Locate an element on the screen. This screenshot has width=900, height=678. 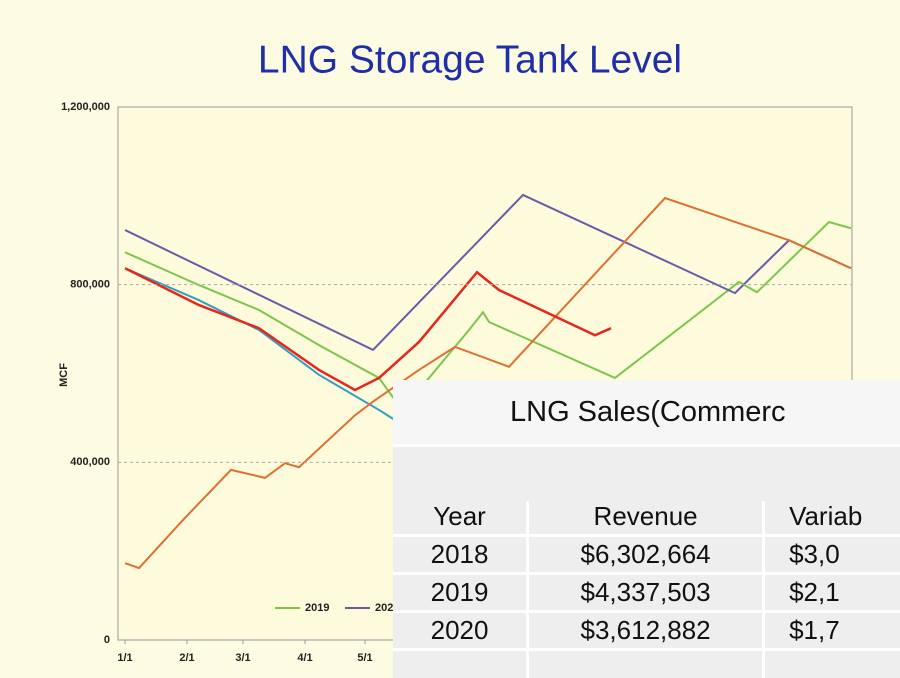
chart-title: LNG Storage Tank Level is located at coordinates (470, 59).